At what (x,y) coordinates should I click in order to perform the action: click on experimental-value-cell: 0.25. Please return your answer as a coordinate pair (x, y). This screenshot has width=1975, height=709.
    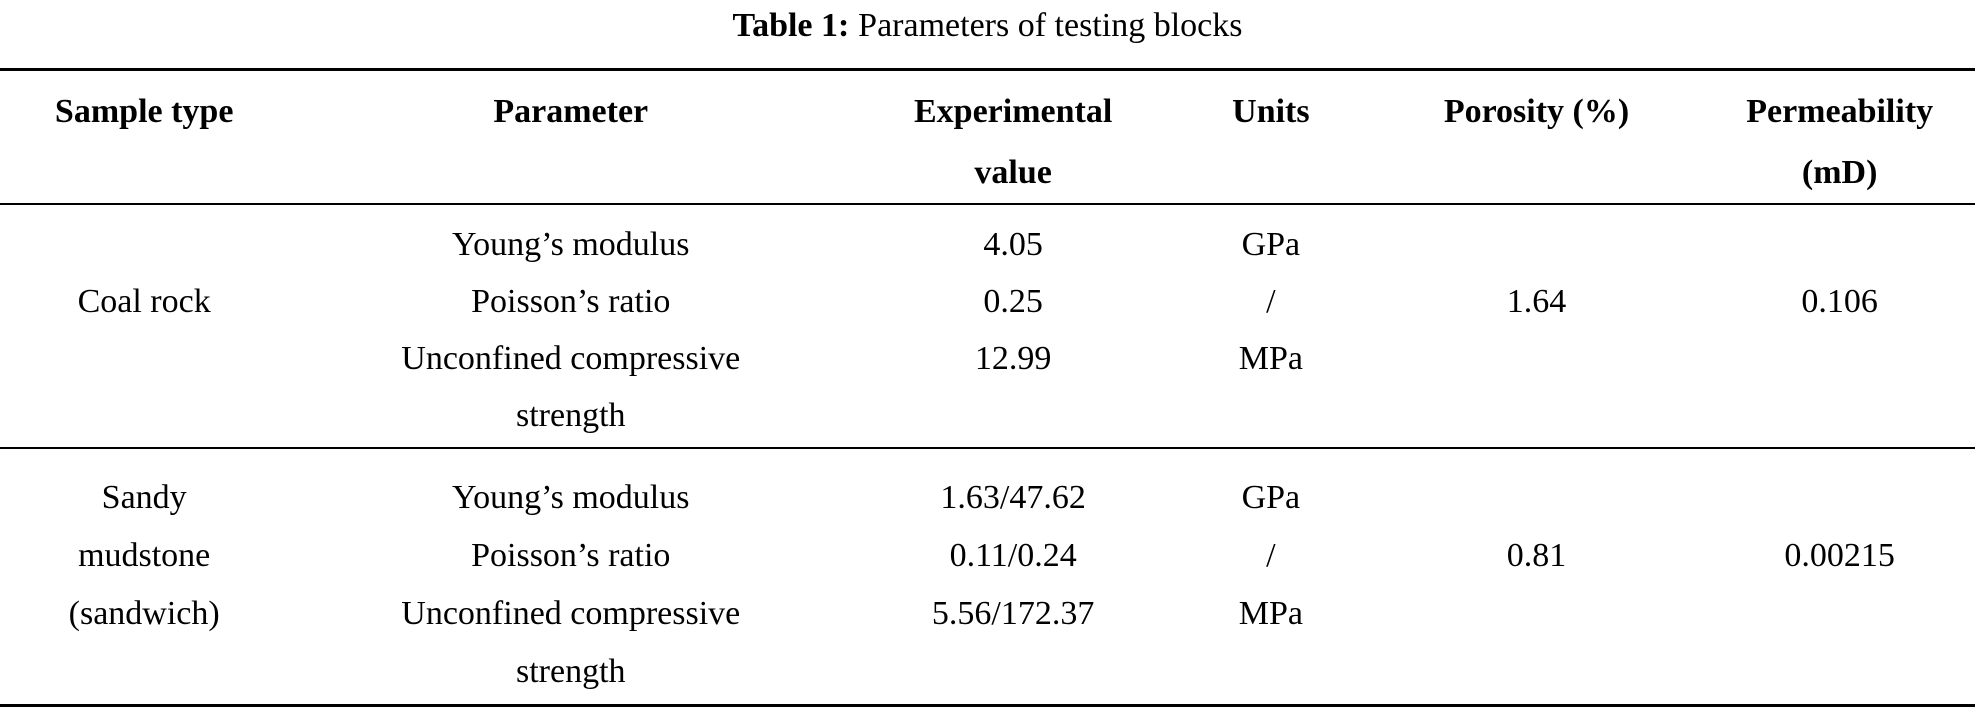
    Looking at the image, I should click on (1013, 301).